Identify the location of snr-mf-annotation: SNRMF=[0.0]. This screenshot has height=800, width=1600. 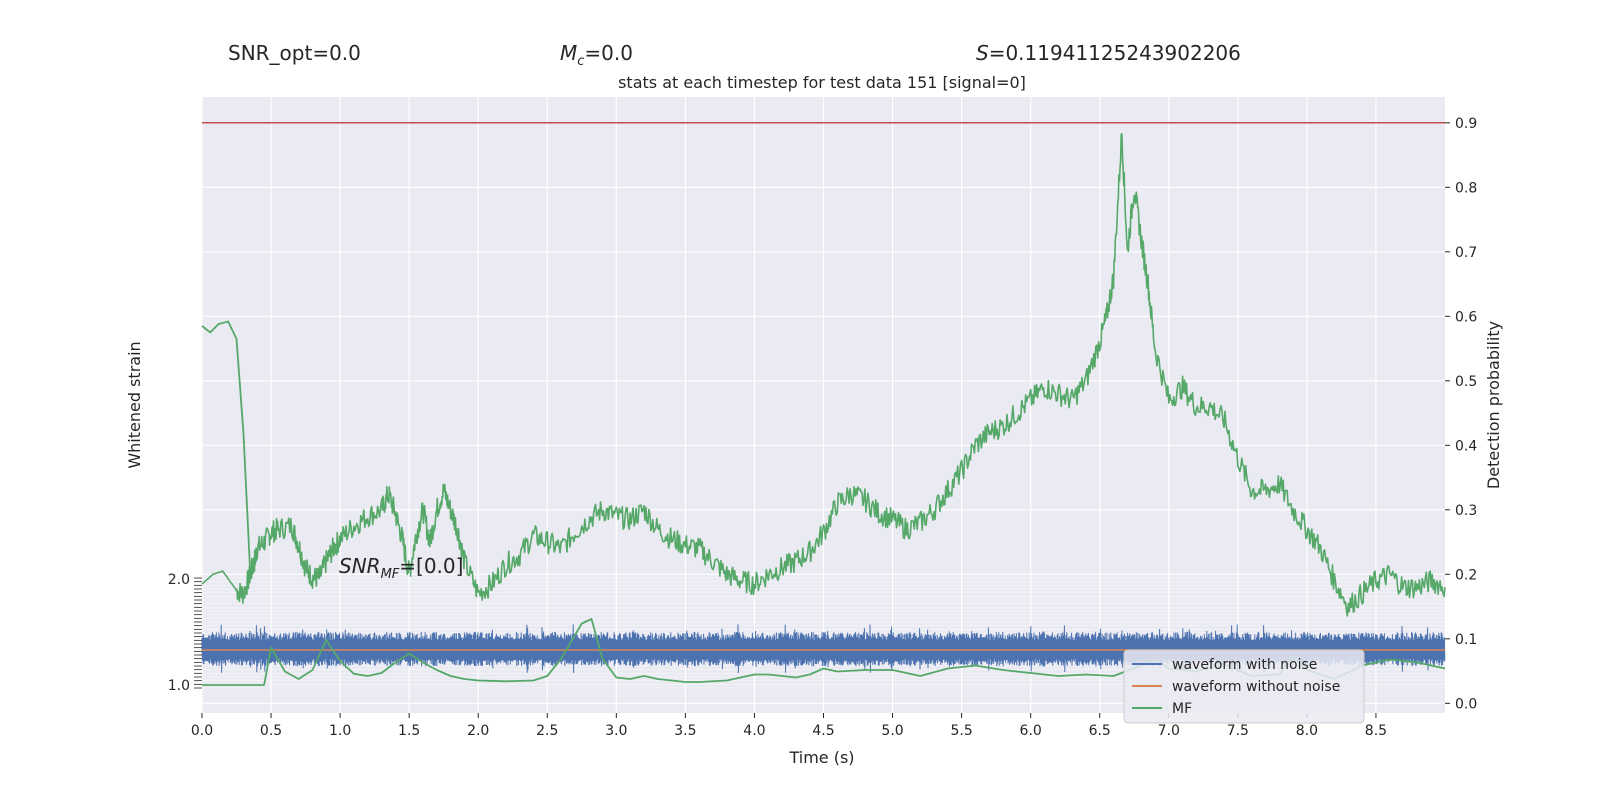
(401, 568).